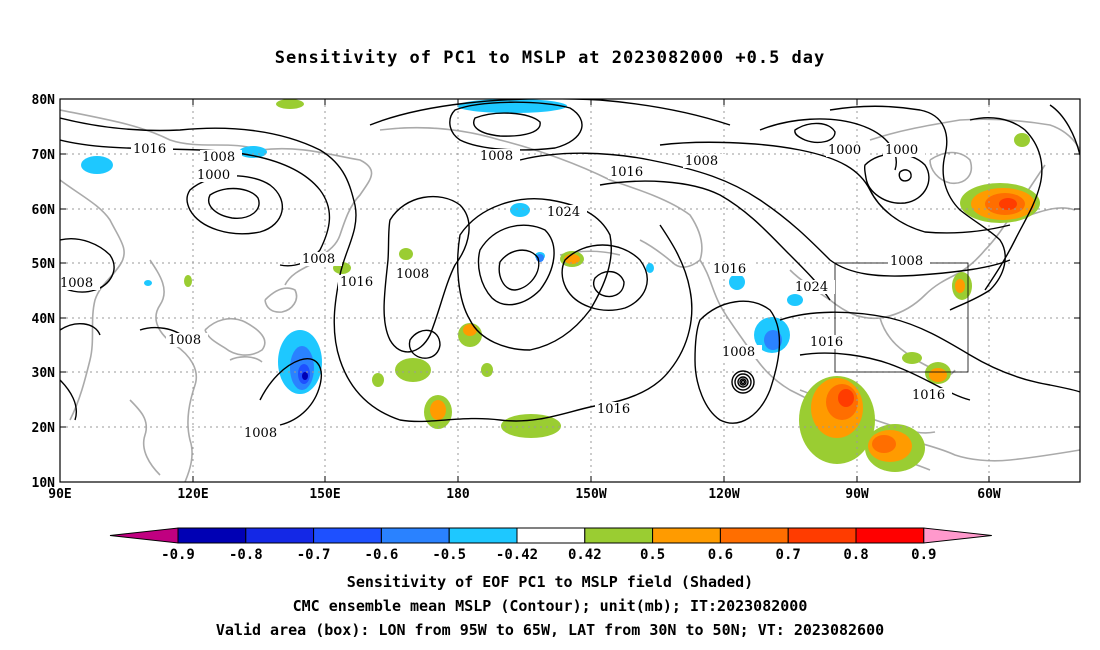  Describe the element at coordinates (585, 555) in the screenshot. I see `colorbar-label: 0.42` at that location.